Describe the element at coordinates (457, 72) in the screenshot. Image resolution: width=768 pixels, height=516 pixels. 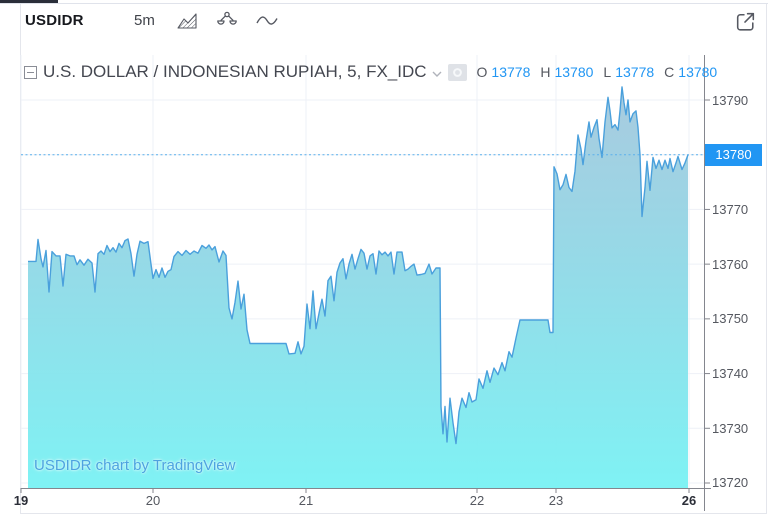
I see `eye-icon` at that location.